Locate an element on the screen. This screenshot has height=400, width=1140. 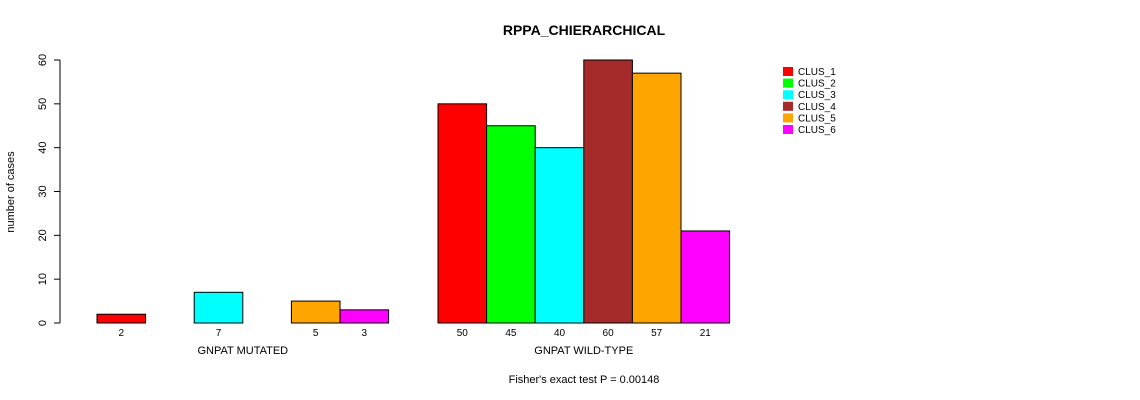
legend-label: CLUS_4 is located at coordinates (817, 107).